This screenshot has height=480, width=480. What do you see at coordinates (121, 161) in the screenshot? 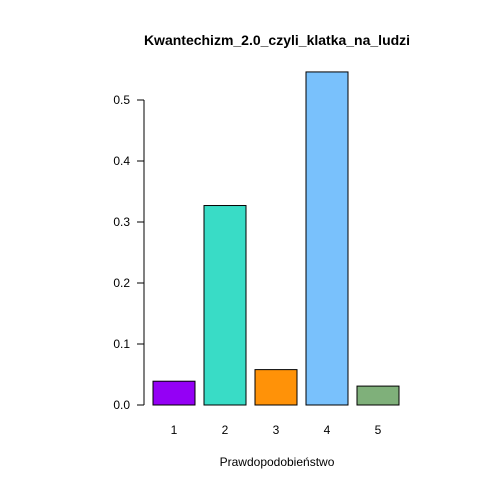
I see `y-tick-label: 0.4` at bounding box center [121, 161].